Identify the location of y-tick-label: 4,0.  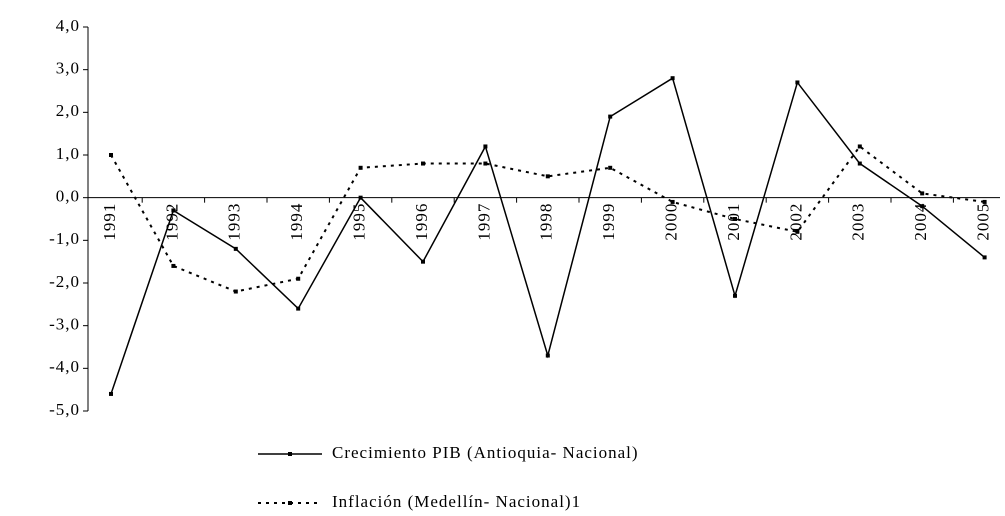
(68, 25).